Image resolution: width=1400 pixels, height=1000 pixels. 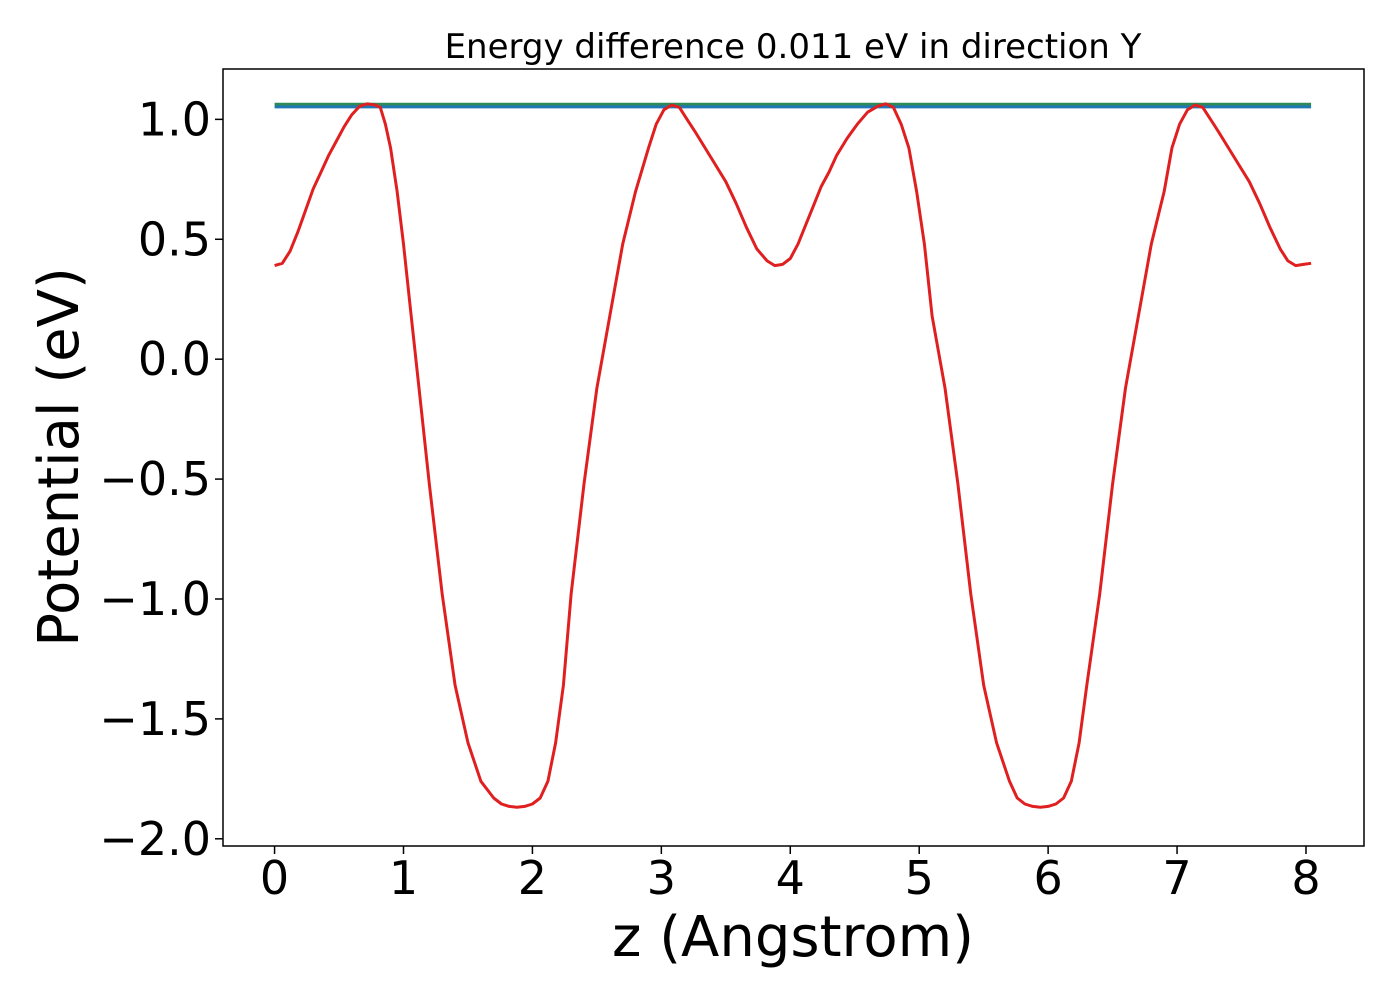 What do you see at coordinates (403, 878) in the screenshot?
I see `x-tick-label: 1` at bounding box center [403, 878].